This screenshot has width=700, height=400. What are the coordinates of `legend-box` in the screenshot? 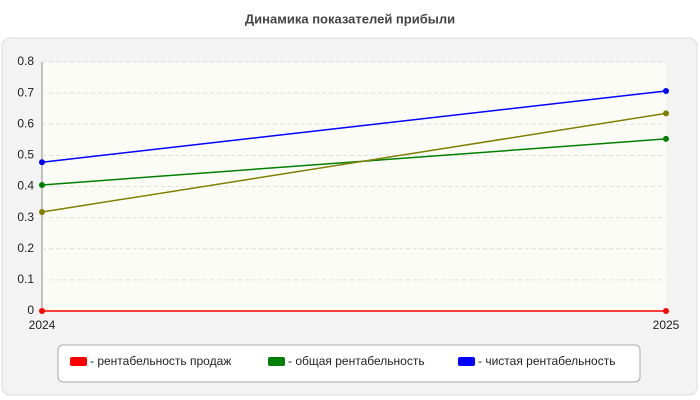 It's located at (349, 363).